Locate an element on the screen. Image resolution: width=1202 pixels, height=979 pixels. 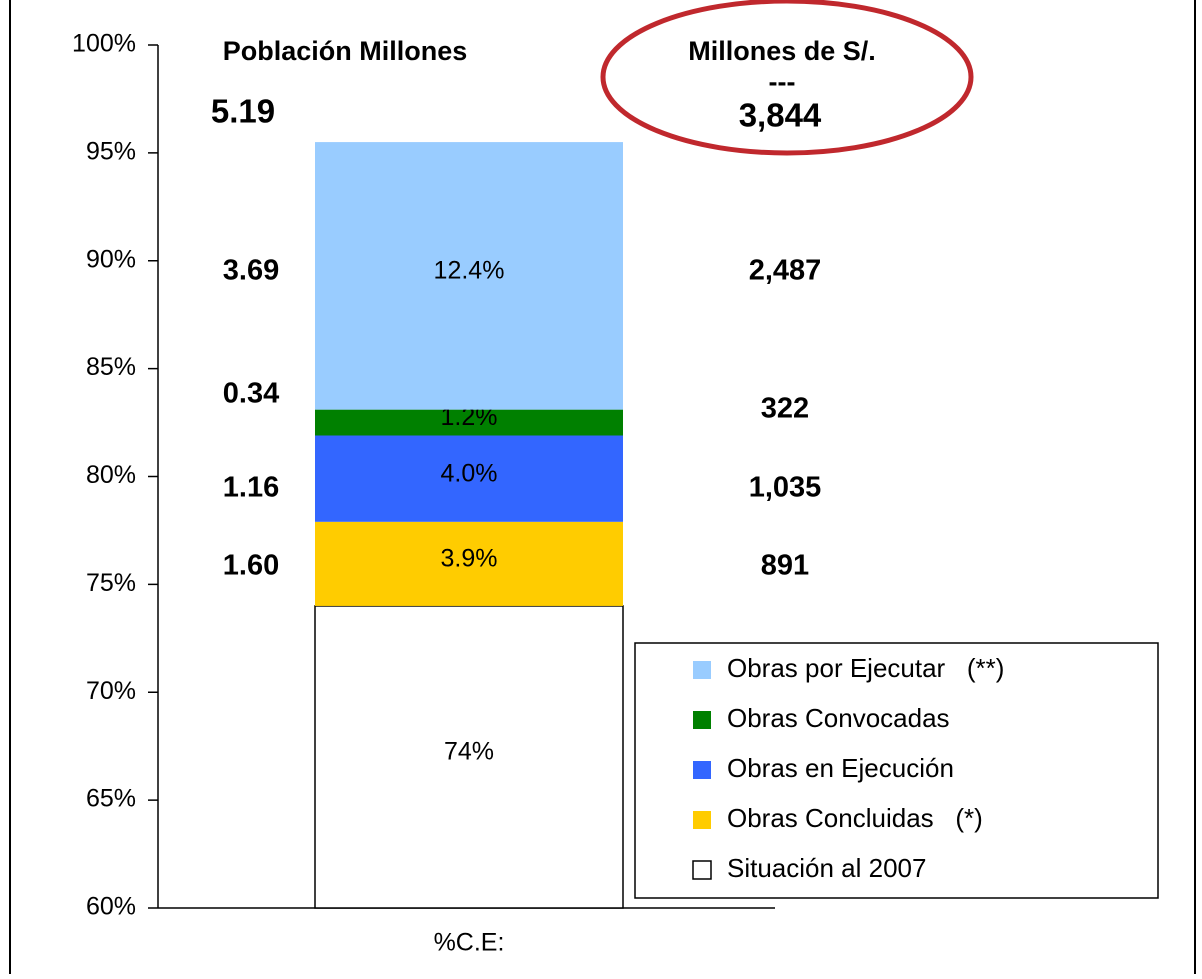
amount-header: Millones de S/. is located at coordinates (782, 51).